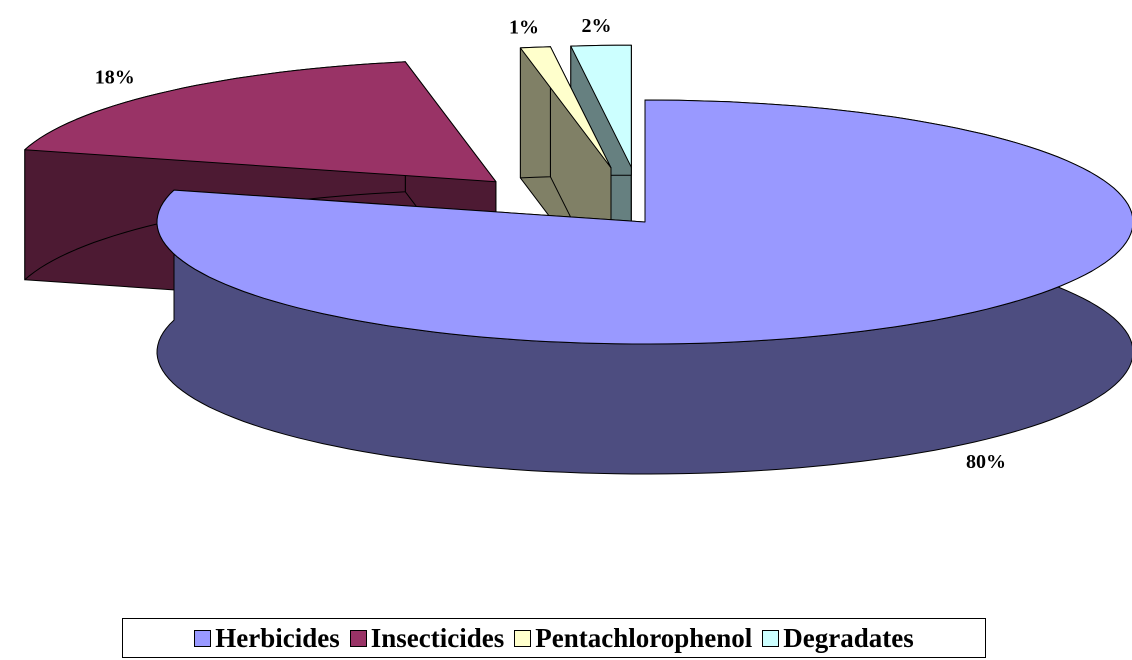  Describe the element at coordinates (437, 637) in the screenshot. I see `legend-label: Insecticides` at that location.